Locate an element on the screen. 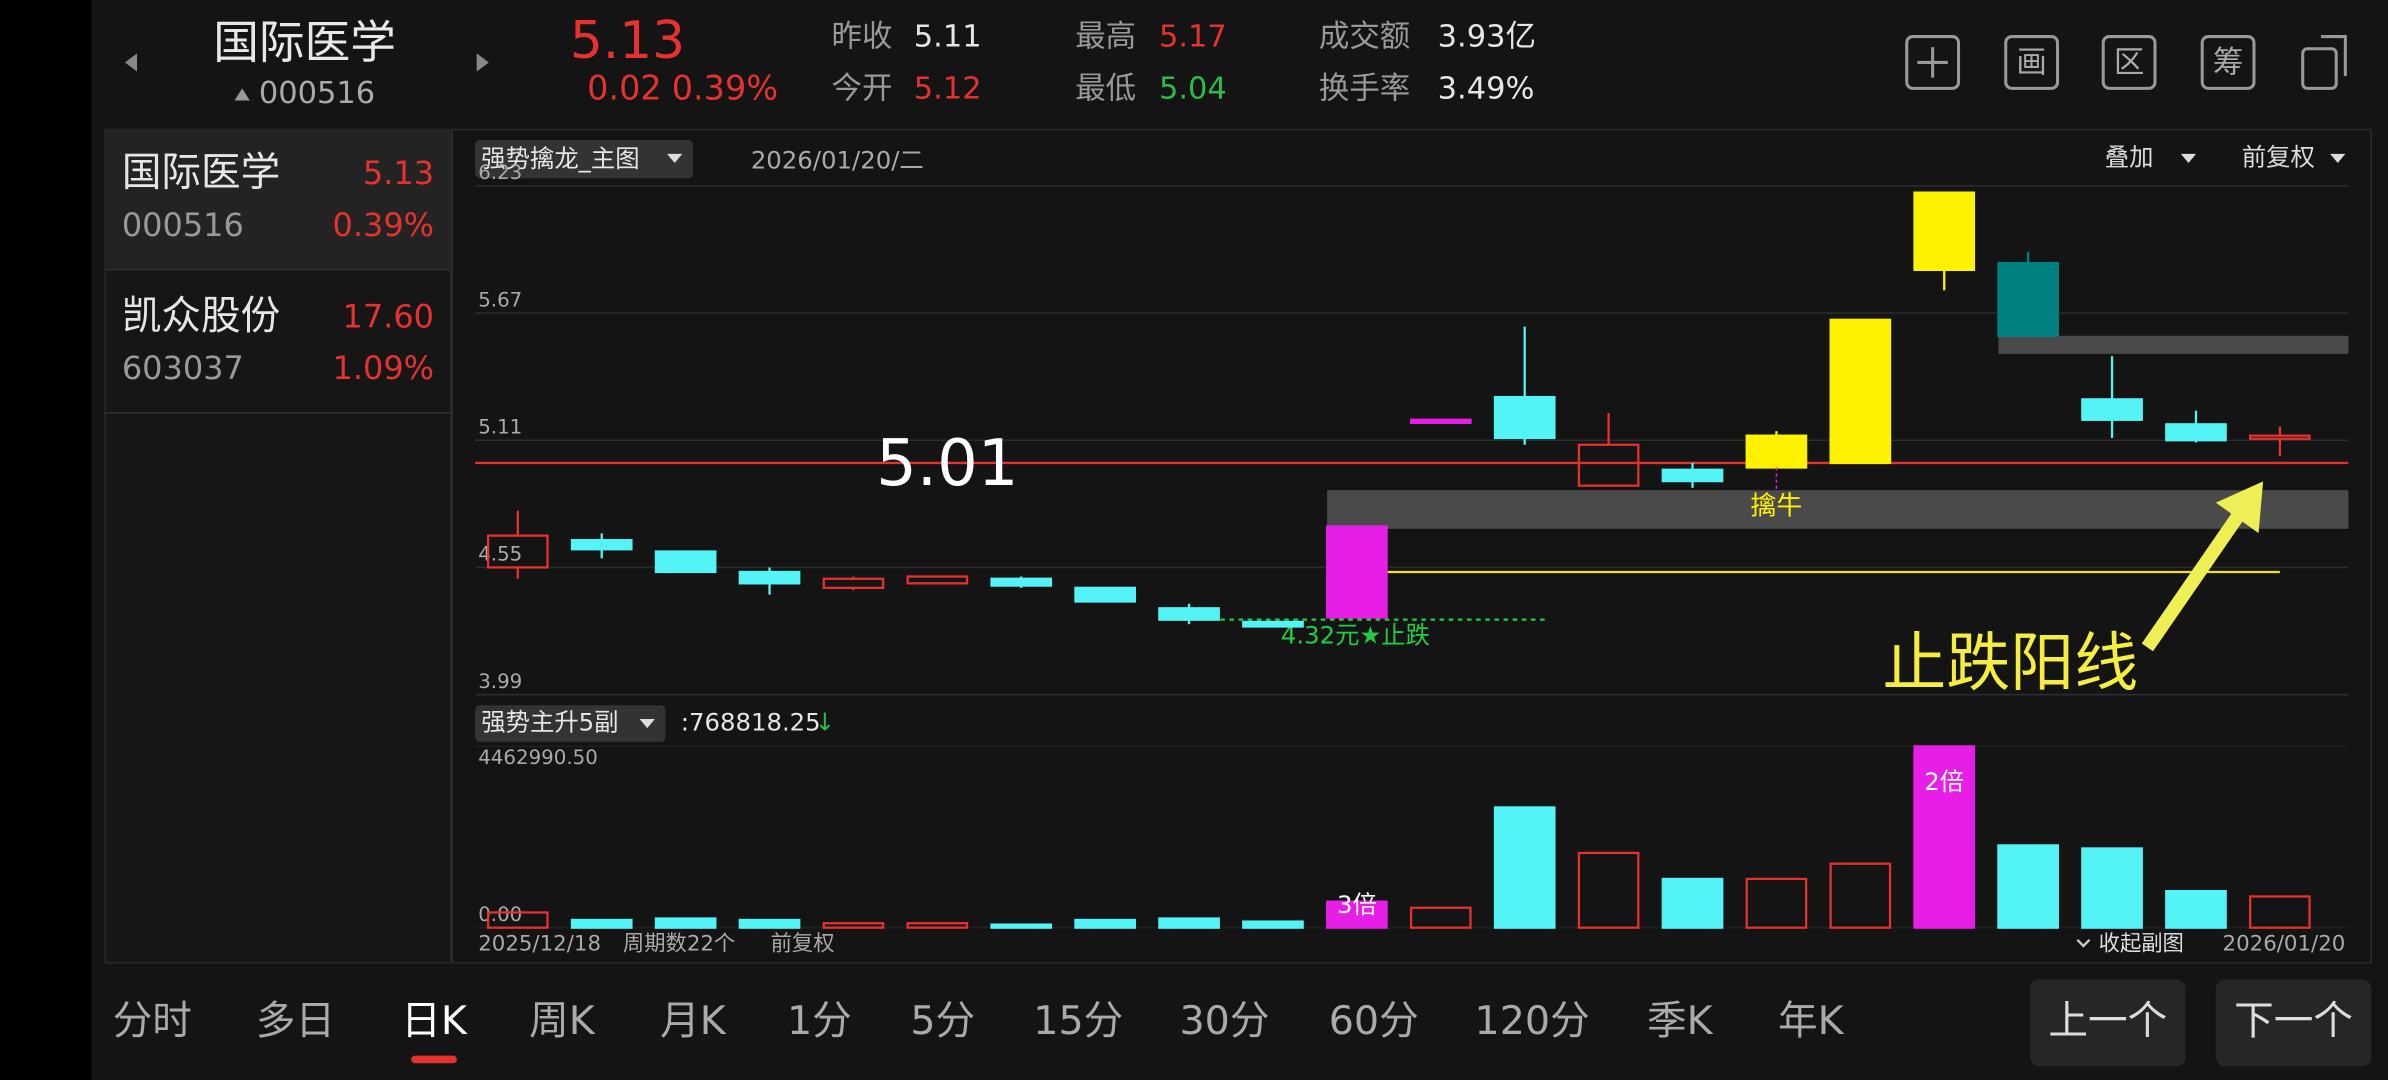 Image resolution: width=2388 pixels, height=1080 pixels. adjust-button: 前复权 is located at coordinates (2278, 156).